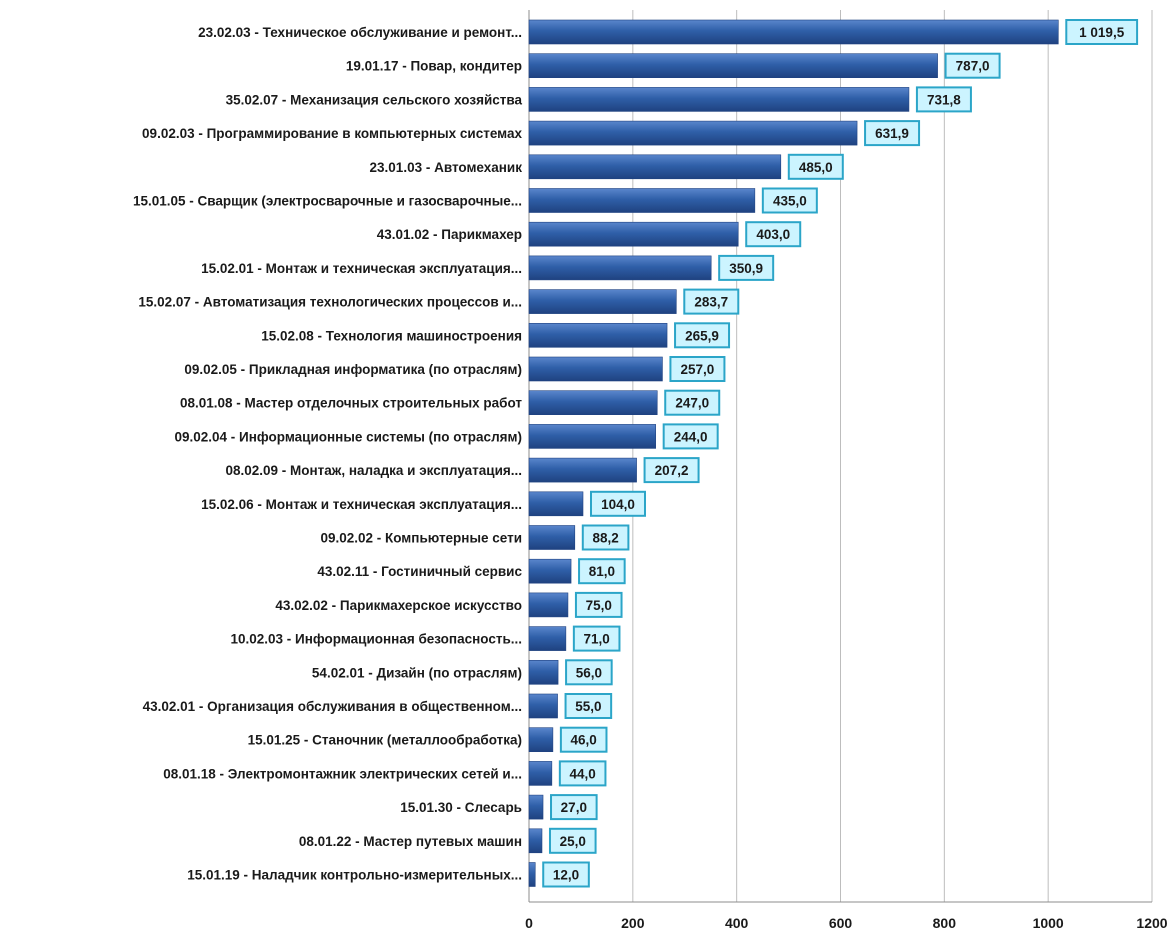  Describe the element at coordinates (434, 66) in the screenshot. I see `category-label: 19.01.17 - Повар, кондитер` at that location.